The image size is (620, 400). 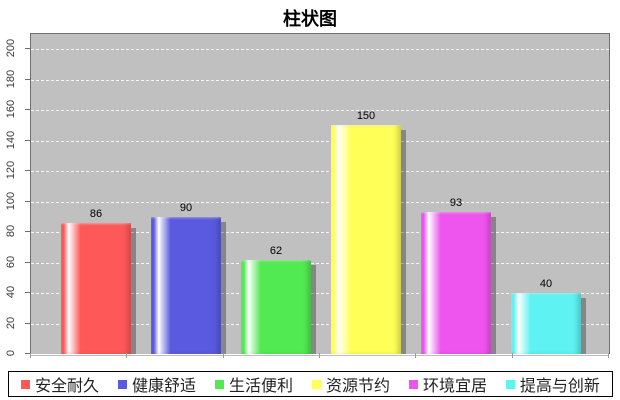 I want to click on bar-value-label: 40, so click(x=546, y=284).